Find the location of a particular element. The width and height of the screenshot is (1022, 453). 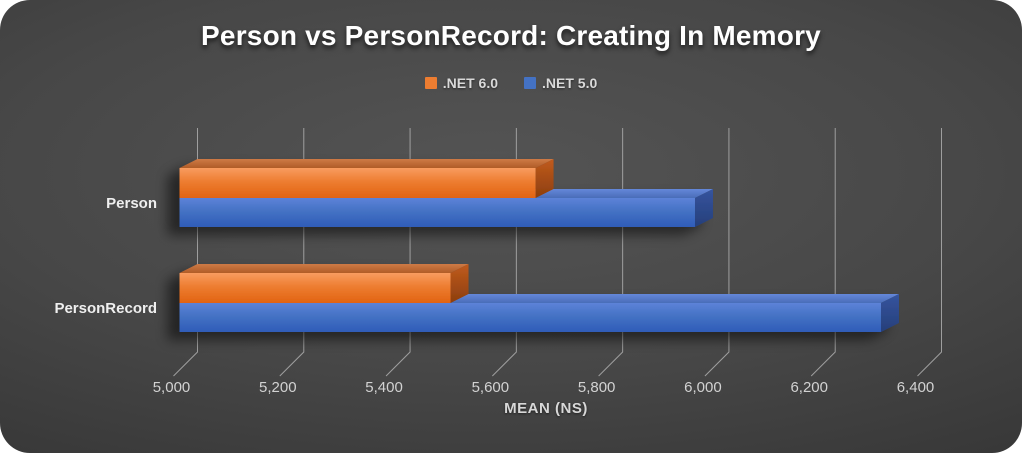

x-tick-label: 5,800 is located at coordinates (597, 387).